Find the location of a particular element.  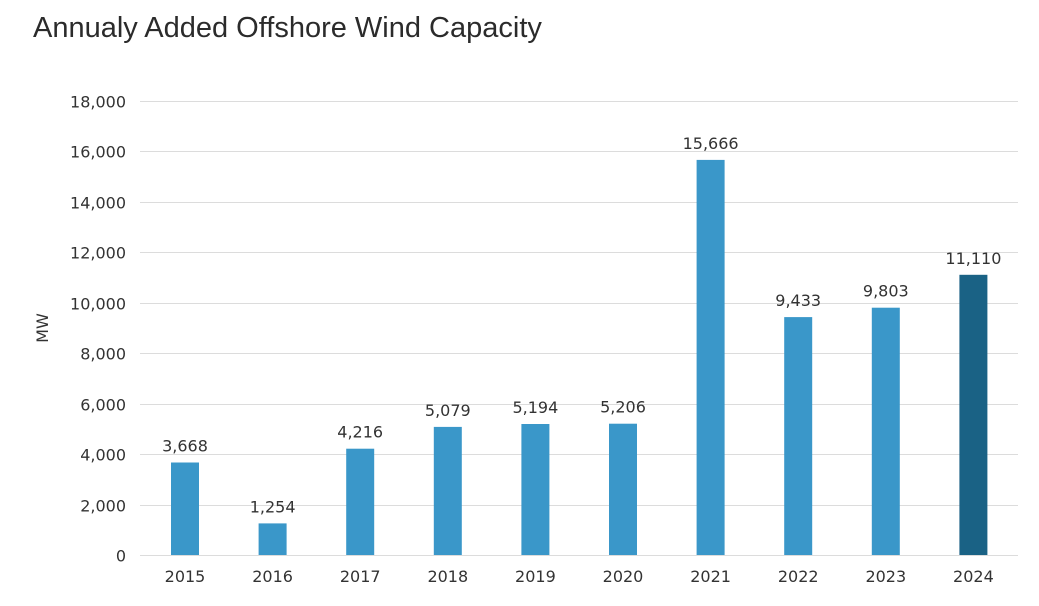

x-tick-label: 2024 is located at coordinates (973, 576).